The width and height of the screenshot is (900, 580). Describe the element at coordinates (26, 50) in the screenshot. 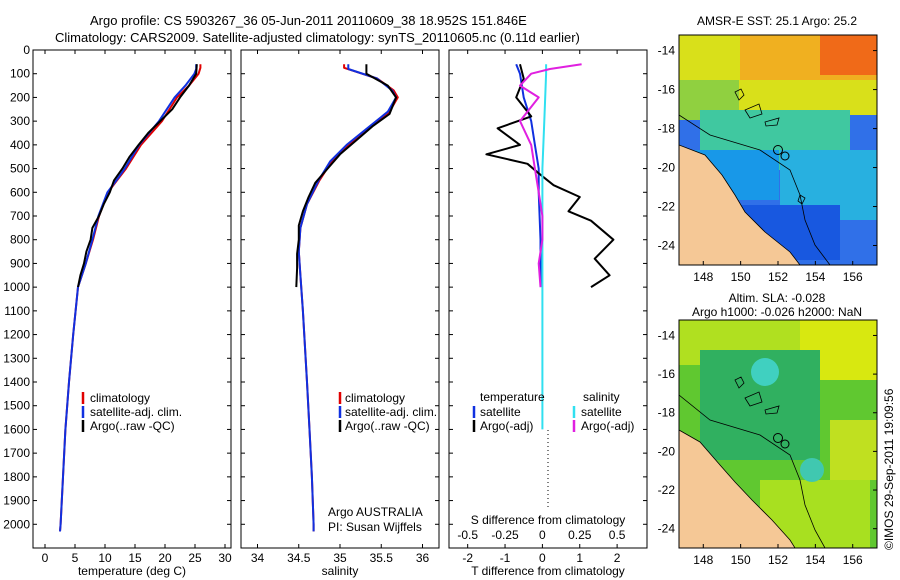

I see `y-tick-label: 0` at that location.